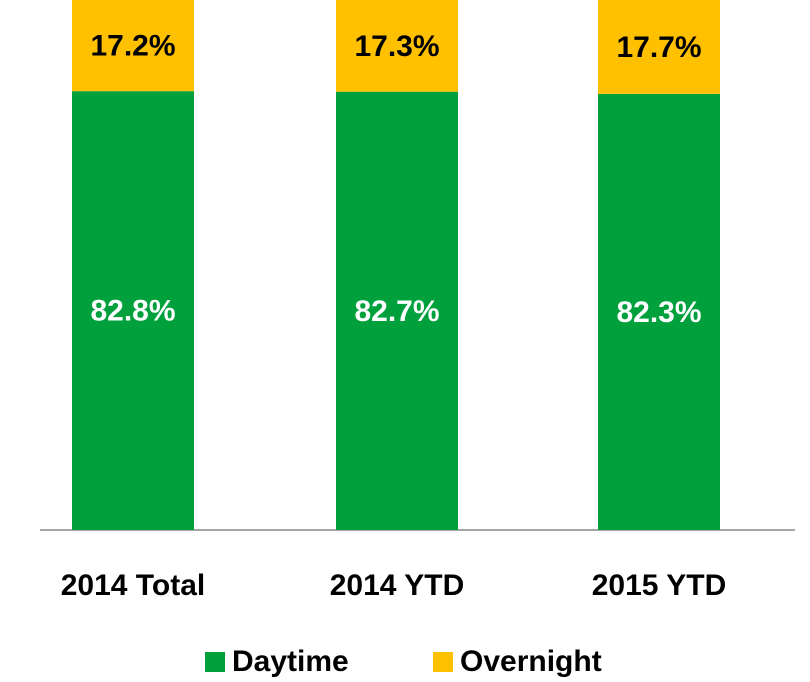  I want to click on x-tick-label: 2014 YTD, so click(397, 585).